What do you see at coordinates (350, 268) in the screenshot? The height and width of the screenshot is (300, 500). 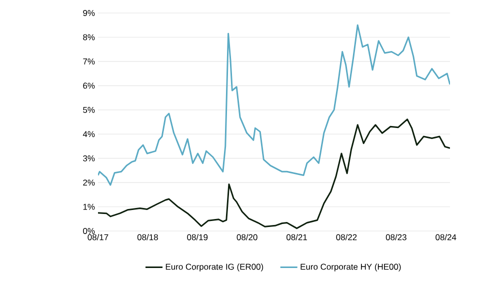 I see `legend-label: Euro Corporate HY (HE00)` at bounding box center [350, 268].